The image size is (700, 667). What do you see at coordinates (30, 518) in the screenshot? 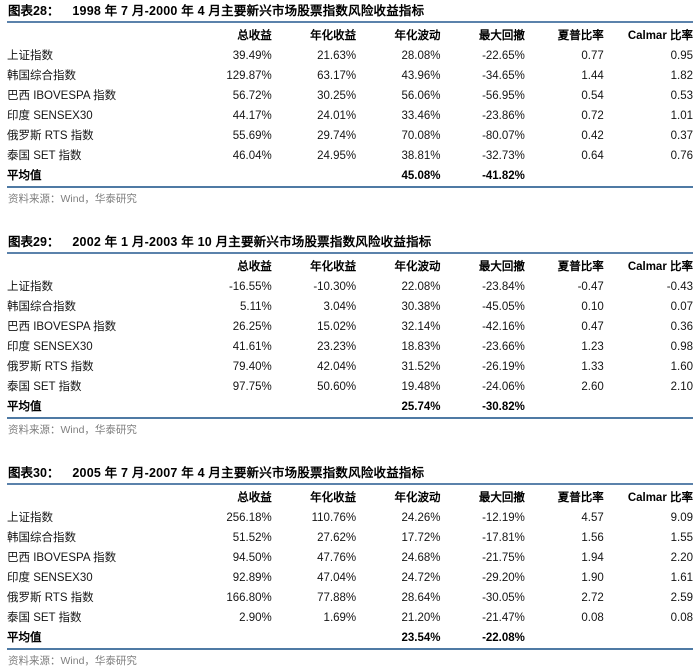
I see `index-name-cell: 上证指数` at bounding box center [30, 518].